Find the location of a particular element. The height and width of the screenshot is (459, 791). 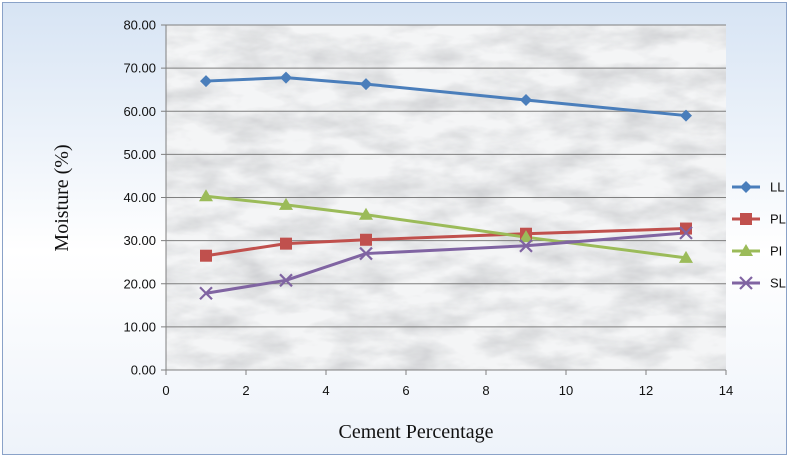

y-tick-label: 40.00 is located at coordinates (139, 197).